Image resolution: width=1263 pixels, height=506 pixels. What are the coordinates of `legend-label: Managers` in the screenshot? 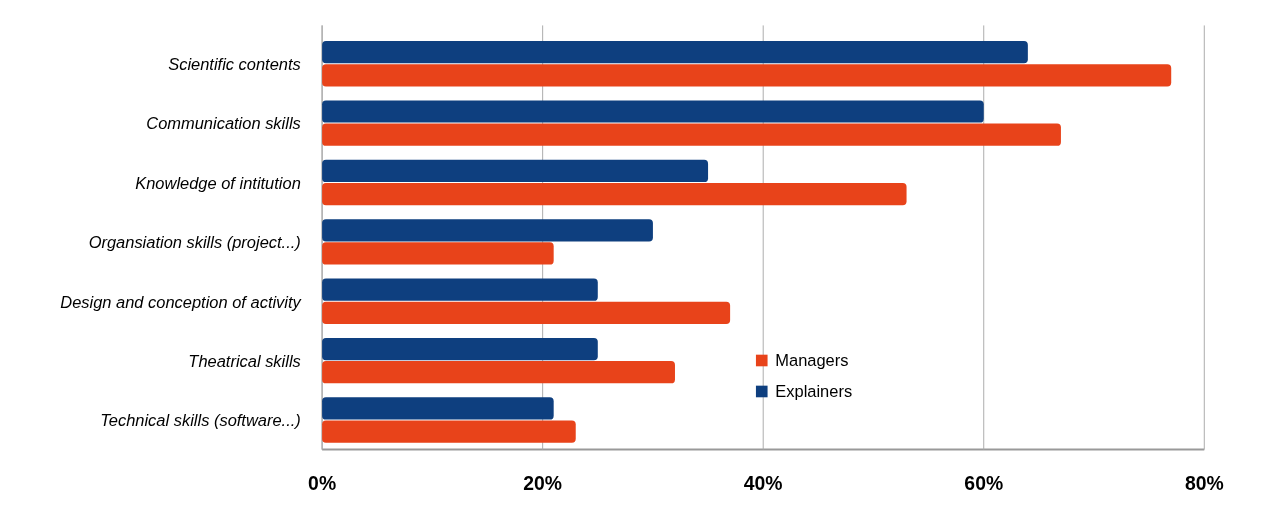 It's located at (812, 360).